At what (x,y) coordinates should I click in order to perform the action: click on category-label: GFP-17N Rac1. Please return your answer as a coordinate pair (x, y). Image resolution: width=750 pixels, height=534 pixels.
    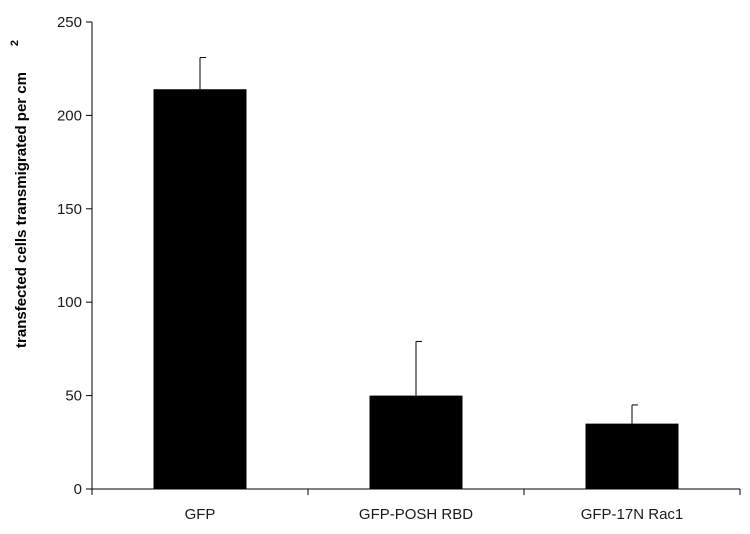
    Looking at the image, I should click on (632, 514).